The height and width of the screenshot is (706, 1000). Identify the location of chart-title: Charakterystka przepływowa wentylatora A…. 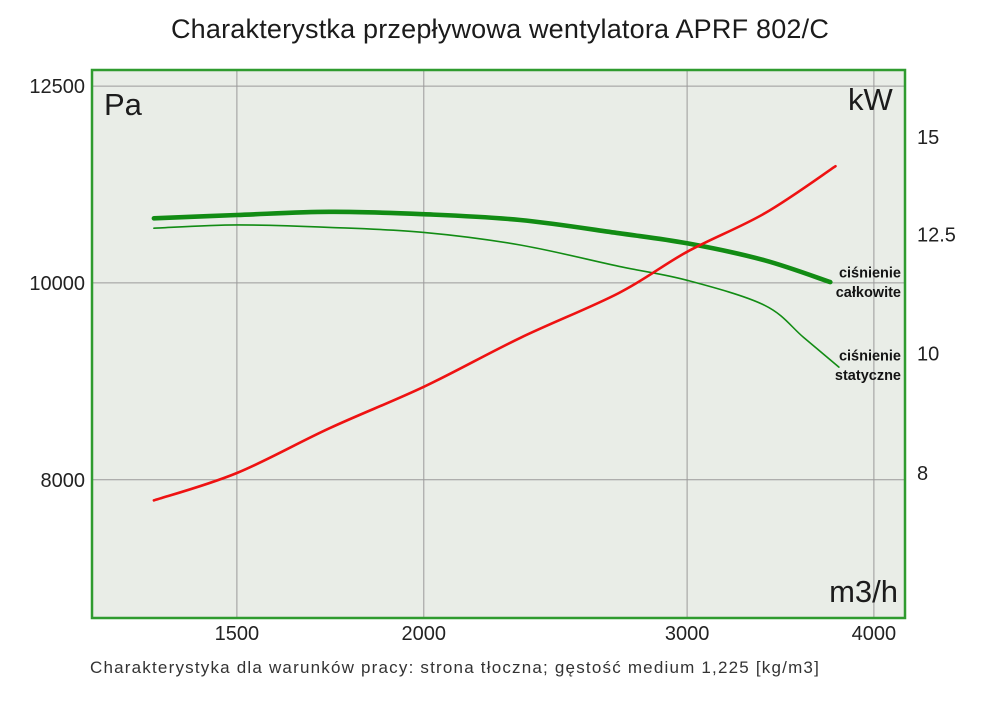
(500, 29).